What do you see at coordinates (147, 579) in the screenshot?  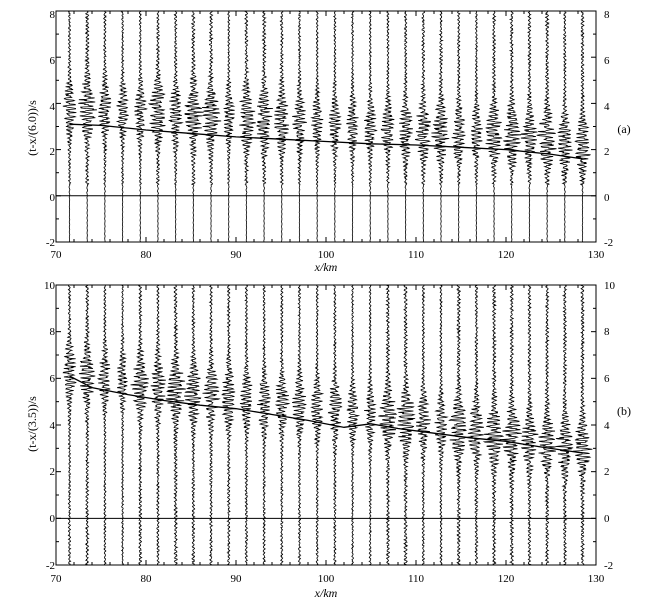 I see `panel-b-x-tick: 80` at bounding box center [147, 579].